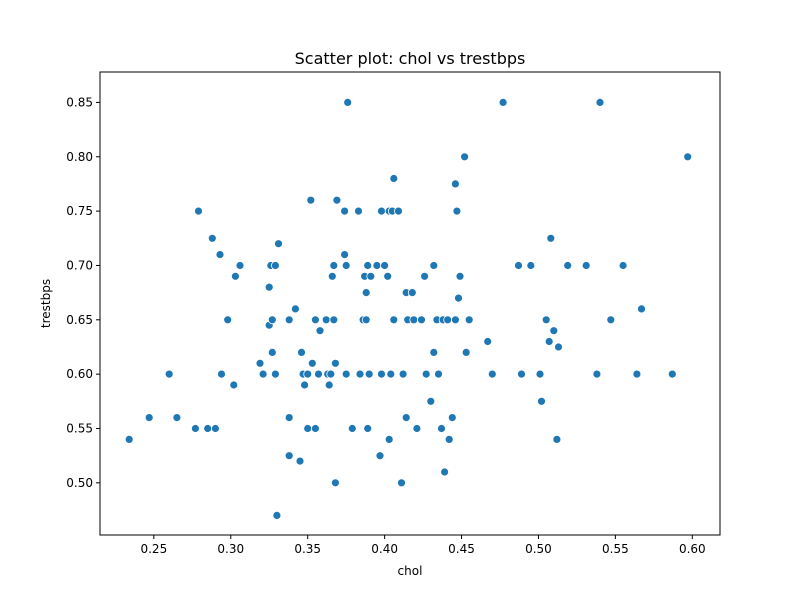 The height and width of the screenshot is (600, 800). Describe the element at coordinates (79, 265) in the screenshot. I see `y-tick-label: 0.70` at that location.